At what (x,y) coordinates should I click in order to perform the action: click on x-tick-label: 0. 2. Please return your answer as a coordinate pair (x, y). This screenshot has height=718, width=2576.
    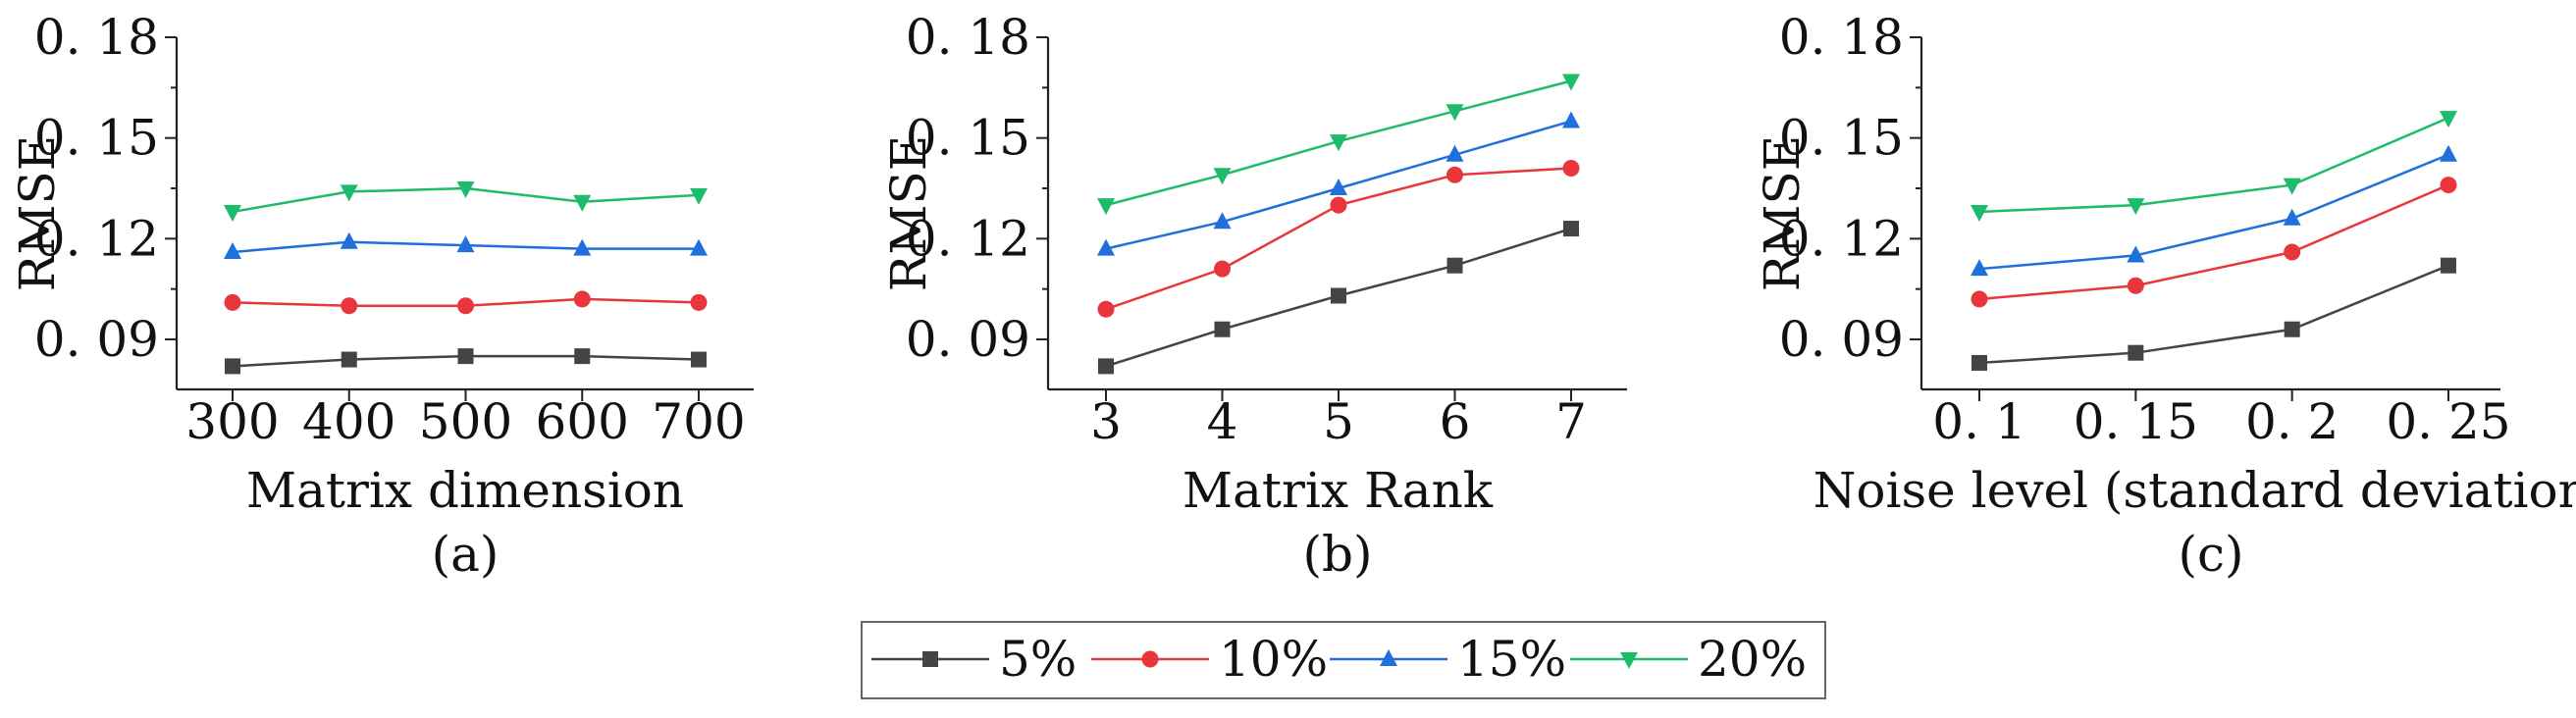
    Looking at the image, I should click on (2292, 421).